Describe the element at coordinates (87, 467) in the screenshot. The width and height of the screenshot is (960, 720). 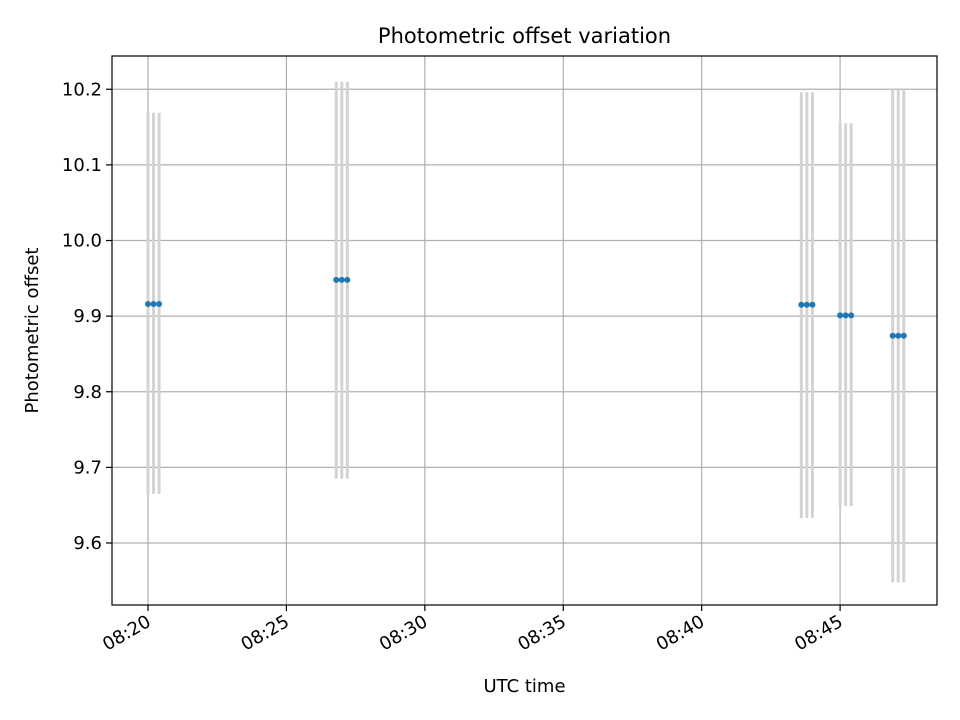
I see `y-tick-label: 9.7` at that location.